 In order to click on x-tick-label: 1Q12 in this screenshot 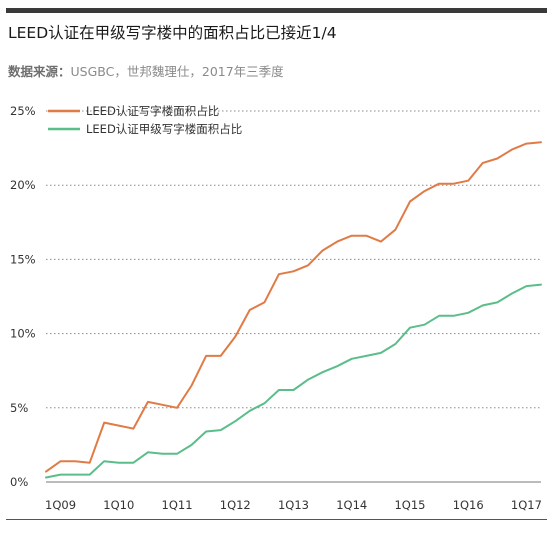, I will do `click(235, 505)`.